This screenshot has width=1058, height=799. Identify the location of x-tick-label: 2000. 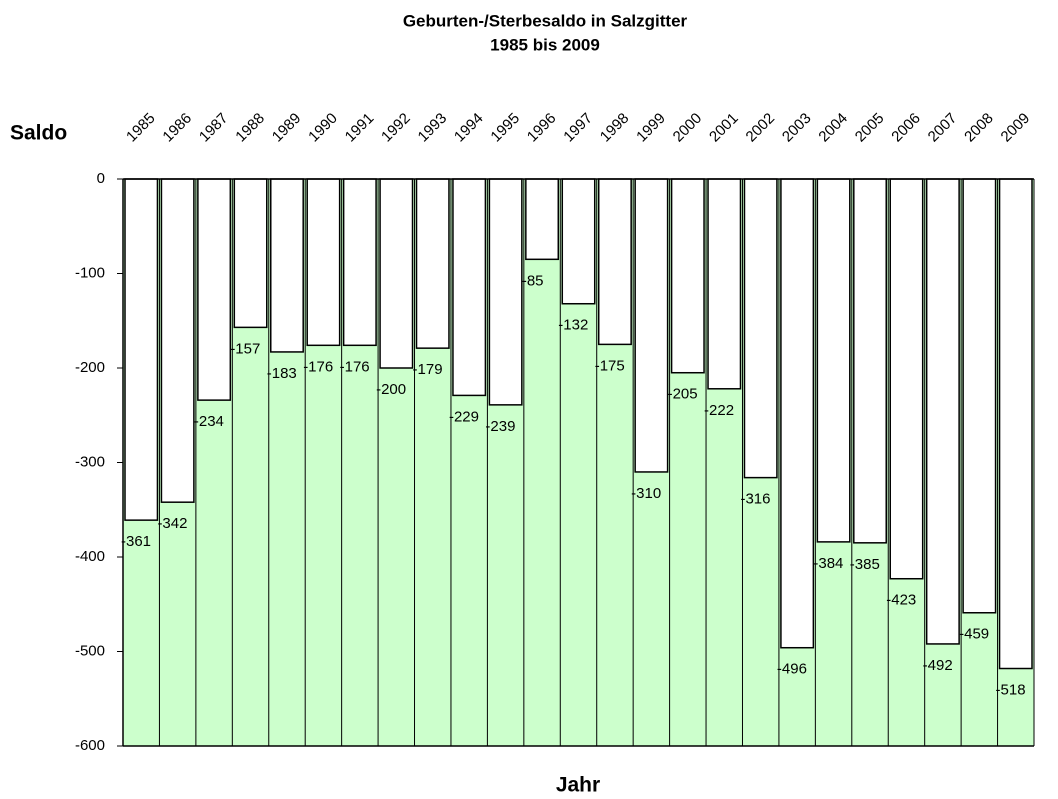
(688, 128).